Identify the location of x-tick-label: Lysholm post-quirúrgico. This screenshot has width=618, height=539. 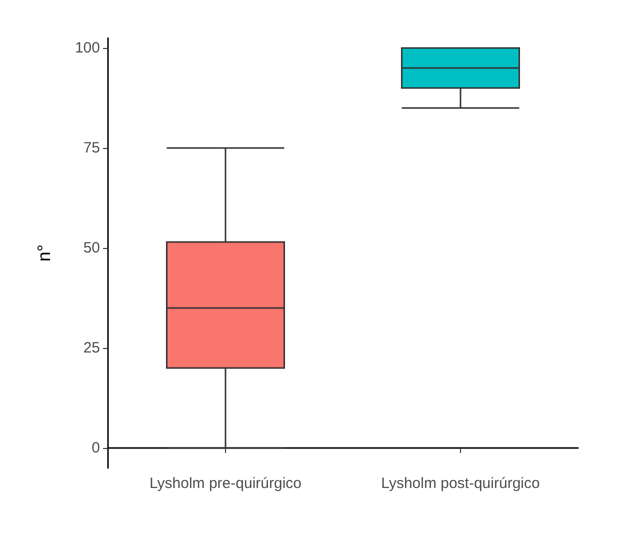
(460, 483).